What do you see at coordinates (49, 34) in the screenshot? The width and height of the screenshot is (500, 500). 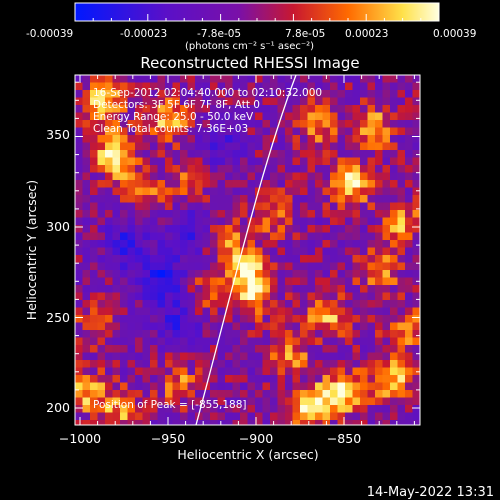 I see `colorbar-tick-1: -0.00039` at bounding box center [49, 34].